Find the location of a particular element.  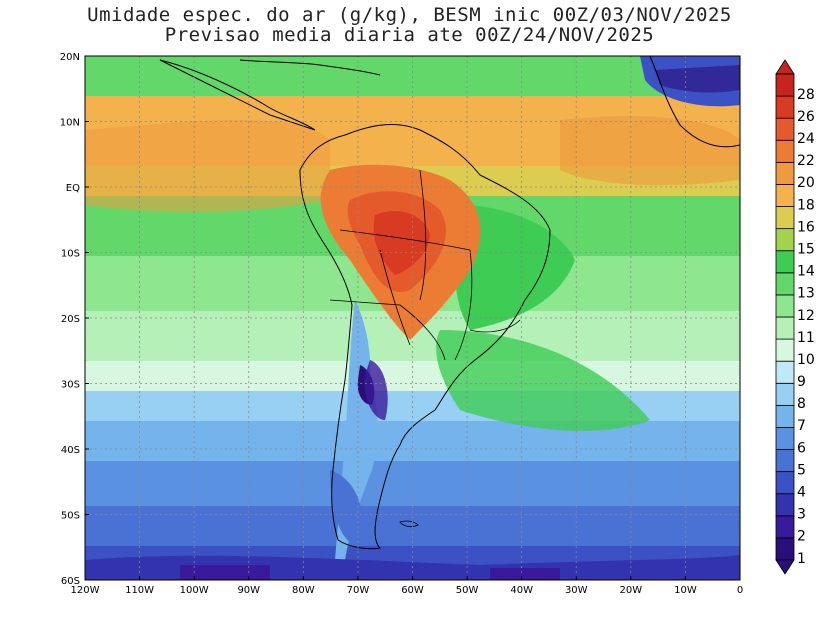

colorbar-label: 28 is located at coordinates (806, 95).